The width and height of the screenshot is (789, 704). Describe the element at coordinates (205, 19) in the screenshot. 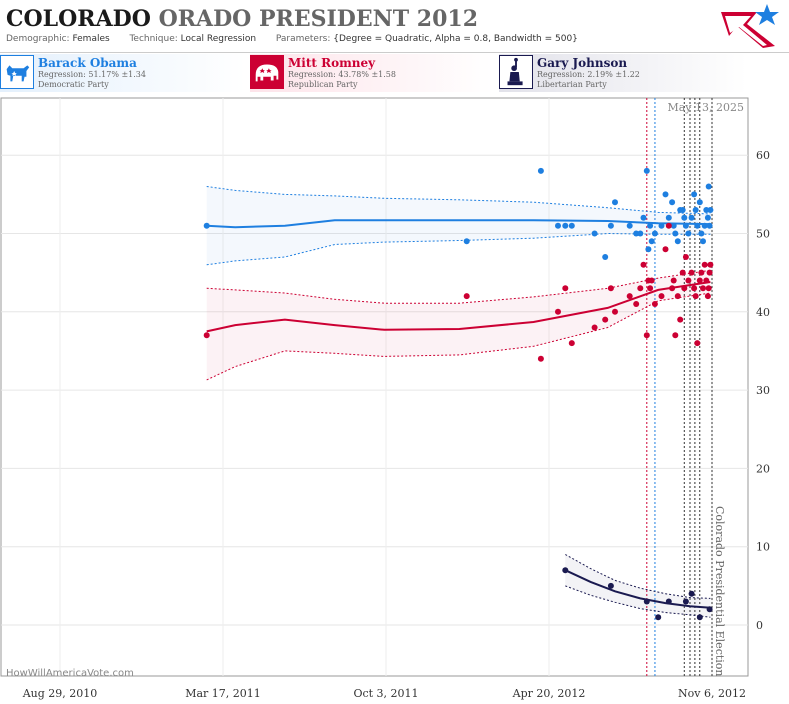

I see `title-state-echo: ORADO` at that location.